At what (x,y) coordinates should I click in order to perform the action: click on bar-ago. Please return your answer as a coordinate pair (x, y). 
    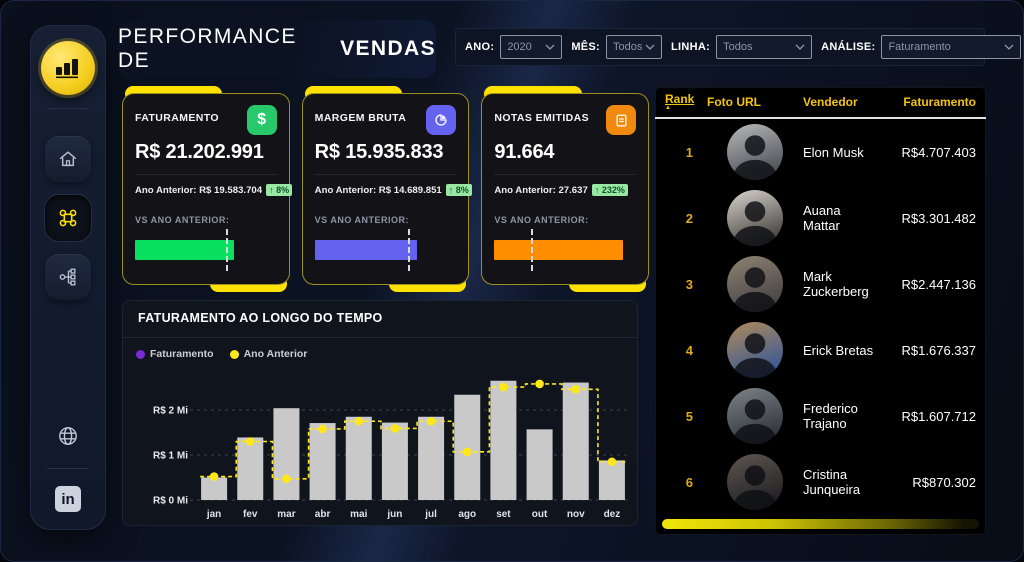
    Looking at the image, I should click on (467, 447).